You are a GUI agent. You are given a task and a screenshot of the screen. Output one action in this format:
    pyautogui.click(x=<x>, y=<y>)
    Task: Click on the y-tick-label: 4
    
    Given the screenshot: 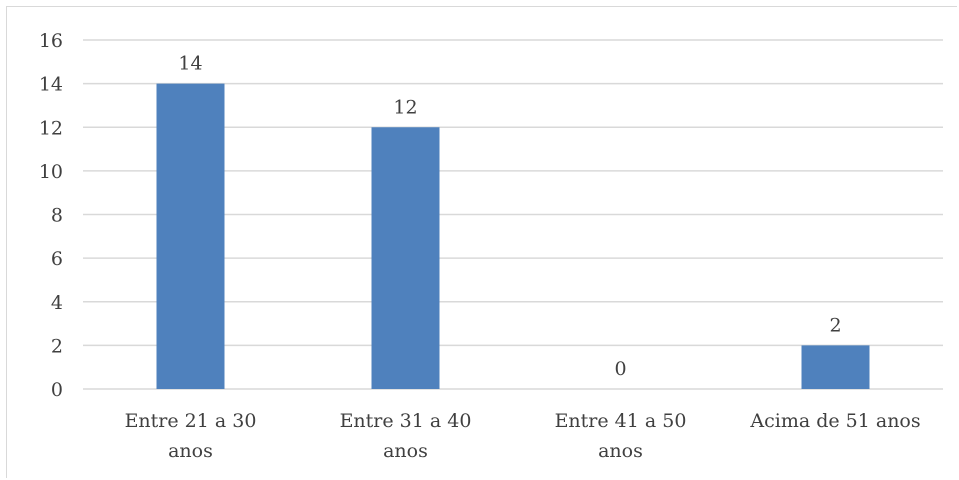 What is the action you would take?
    pyautogui.click(x=57, y=303)
    